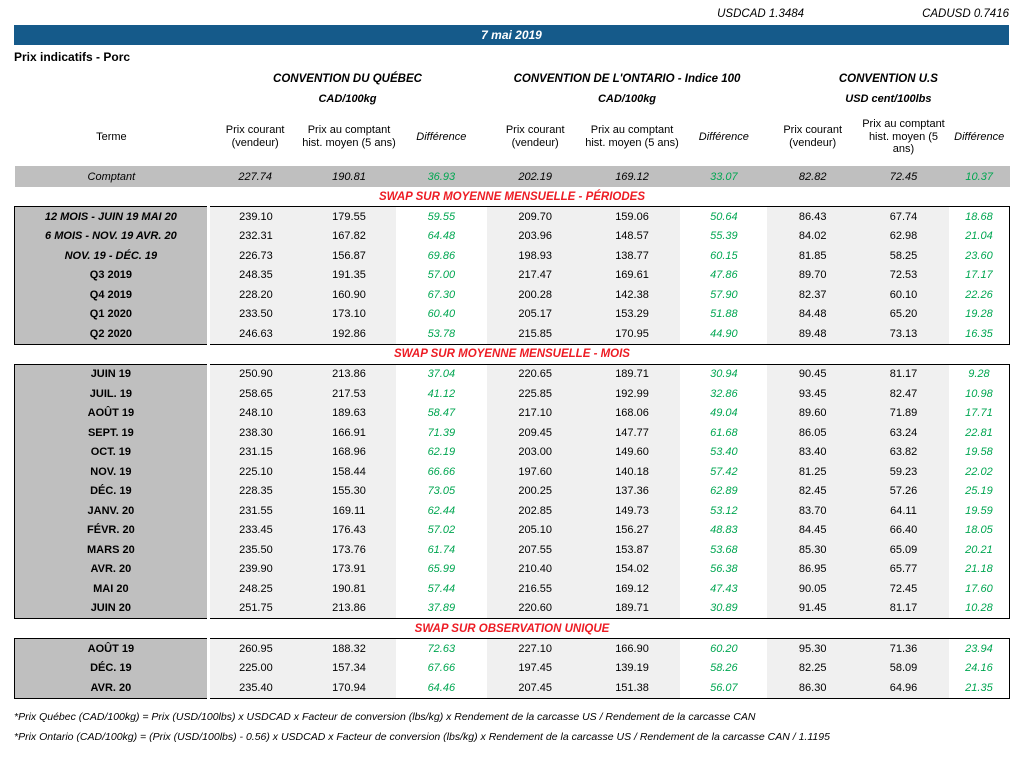 The width and height of the screenshot is (1023, 757). Describe the element at coordinates (724, 491) in the screenshot. I see `difference-cell: 62.89` at that location.